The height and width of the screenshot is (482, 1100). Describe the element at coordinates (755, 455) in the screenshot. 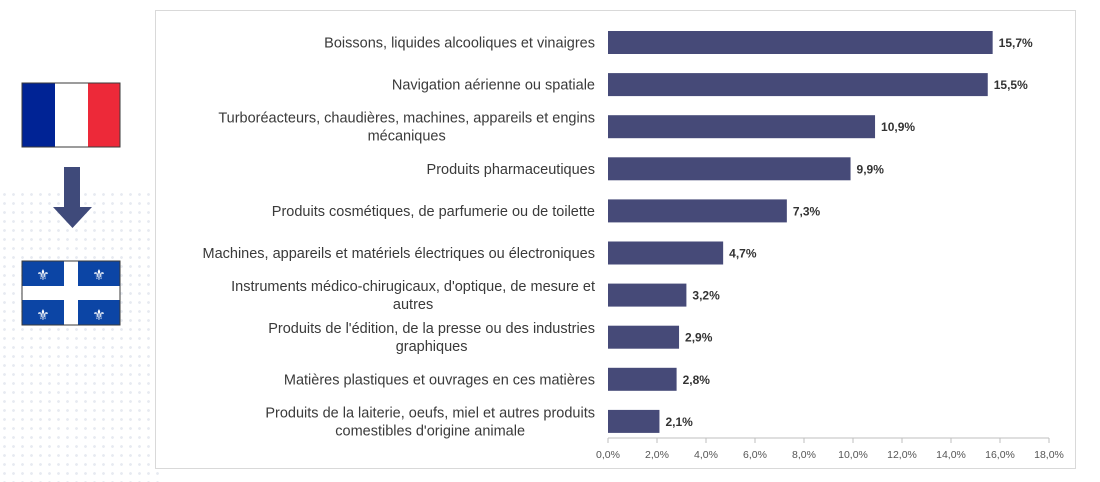

I see `x-tick-label: 6,0%` at that location.